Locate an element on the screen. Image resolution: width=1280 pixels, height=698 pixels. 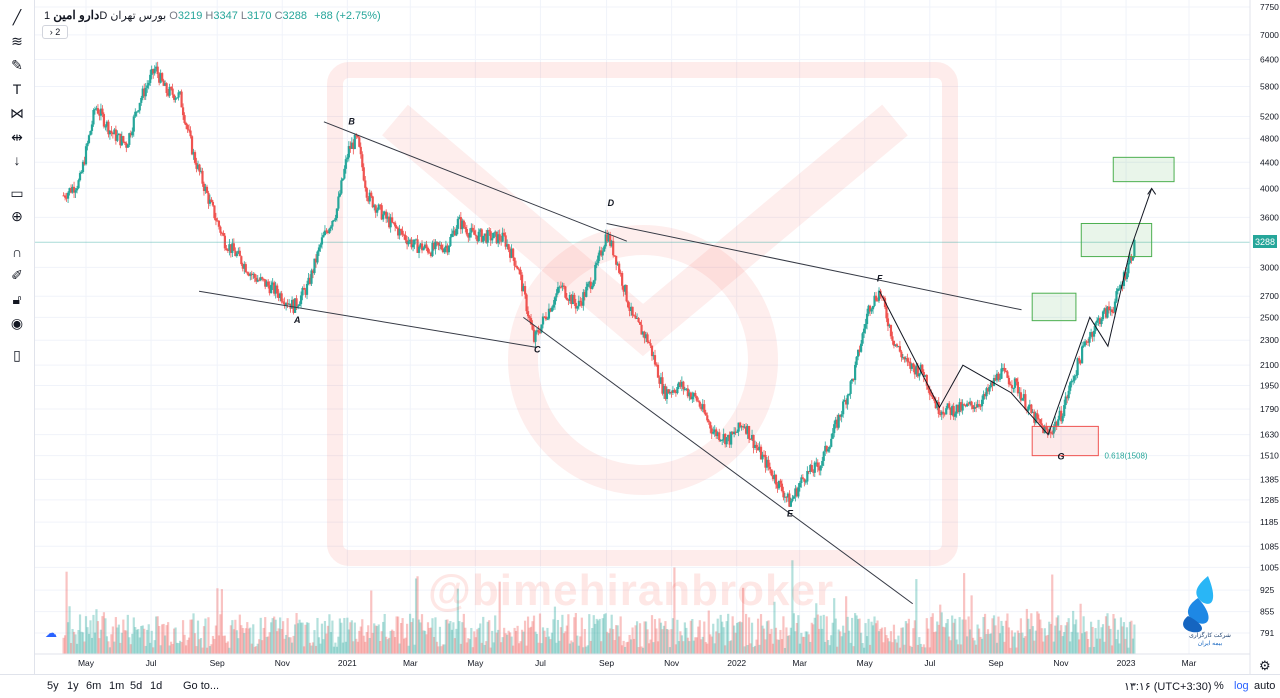
percent-toggle: % is located at coordinates (1219, 686).